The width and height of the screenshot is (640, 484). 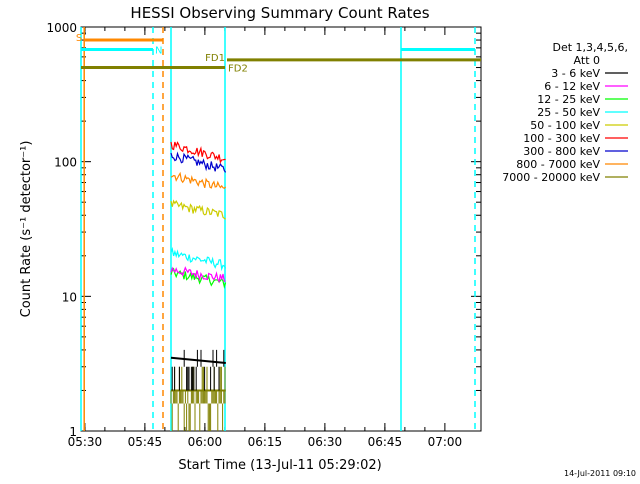 What do you see at coordinates (279, 13) in the screenshot?
I see `chart-title: HESSI Observing Summary Count Rates` at bounding box center [279, 13].